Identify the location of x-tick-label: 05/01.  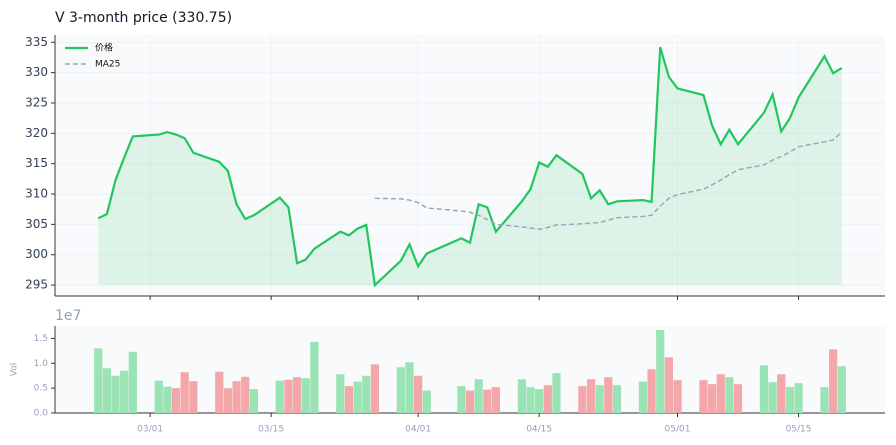
(678, 430).